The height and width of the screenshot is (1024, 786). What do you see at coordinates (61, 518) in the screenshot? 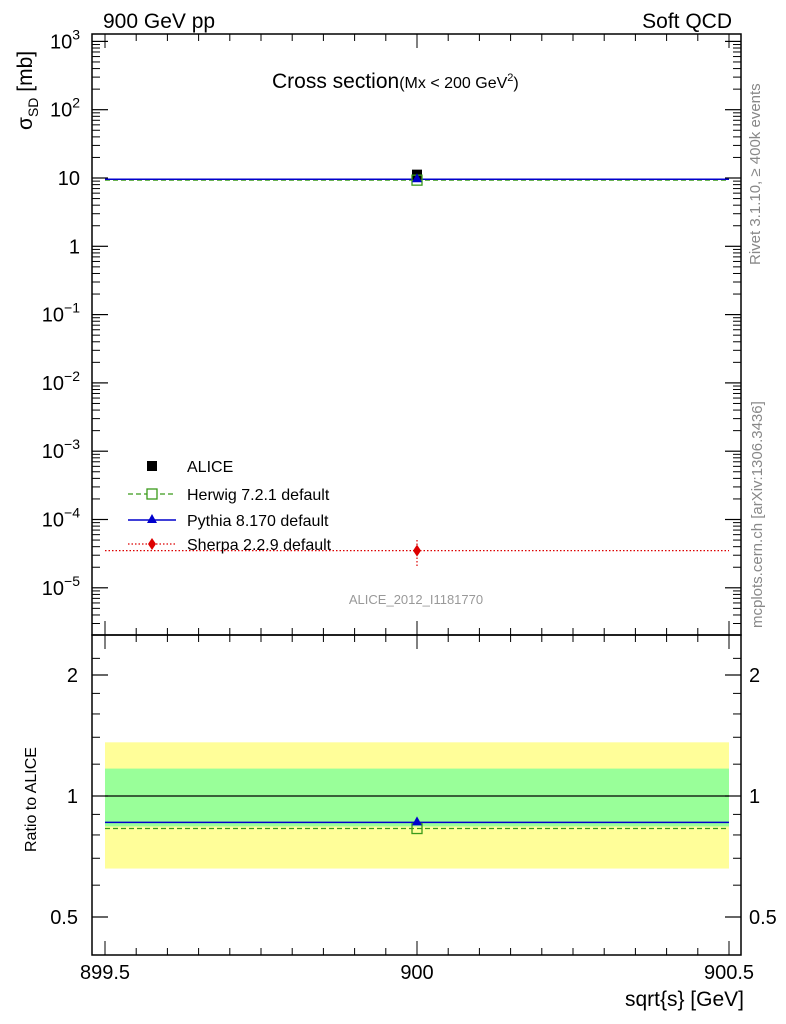
I see `main-ytick-label: 10⁻⁴` at bounding box center [61, 518].